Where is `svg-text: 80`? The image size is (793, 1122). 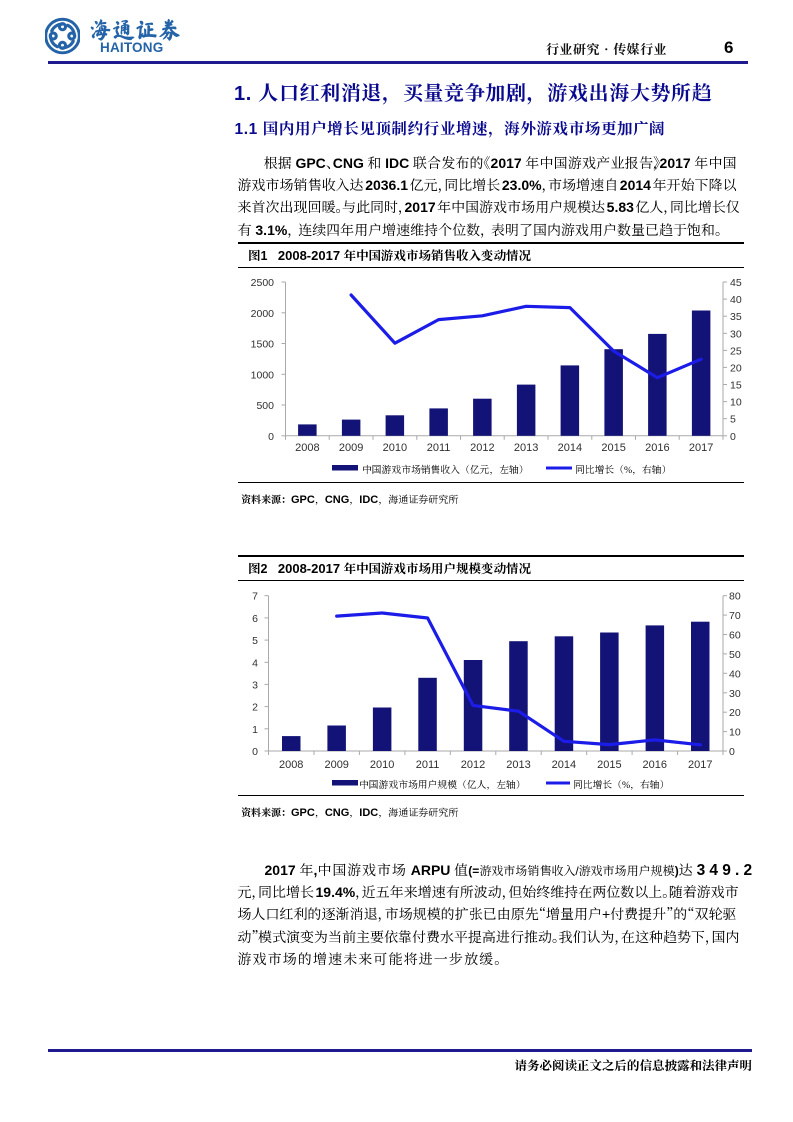 svg-text: 80 is located at coordinates (735, 596).